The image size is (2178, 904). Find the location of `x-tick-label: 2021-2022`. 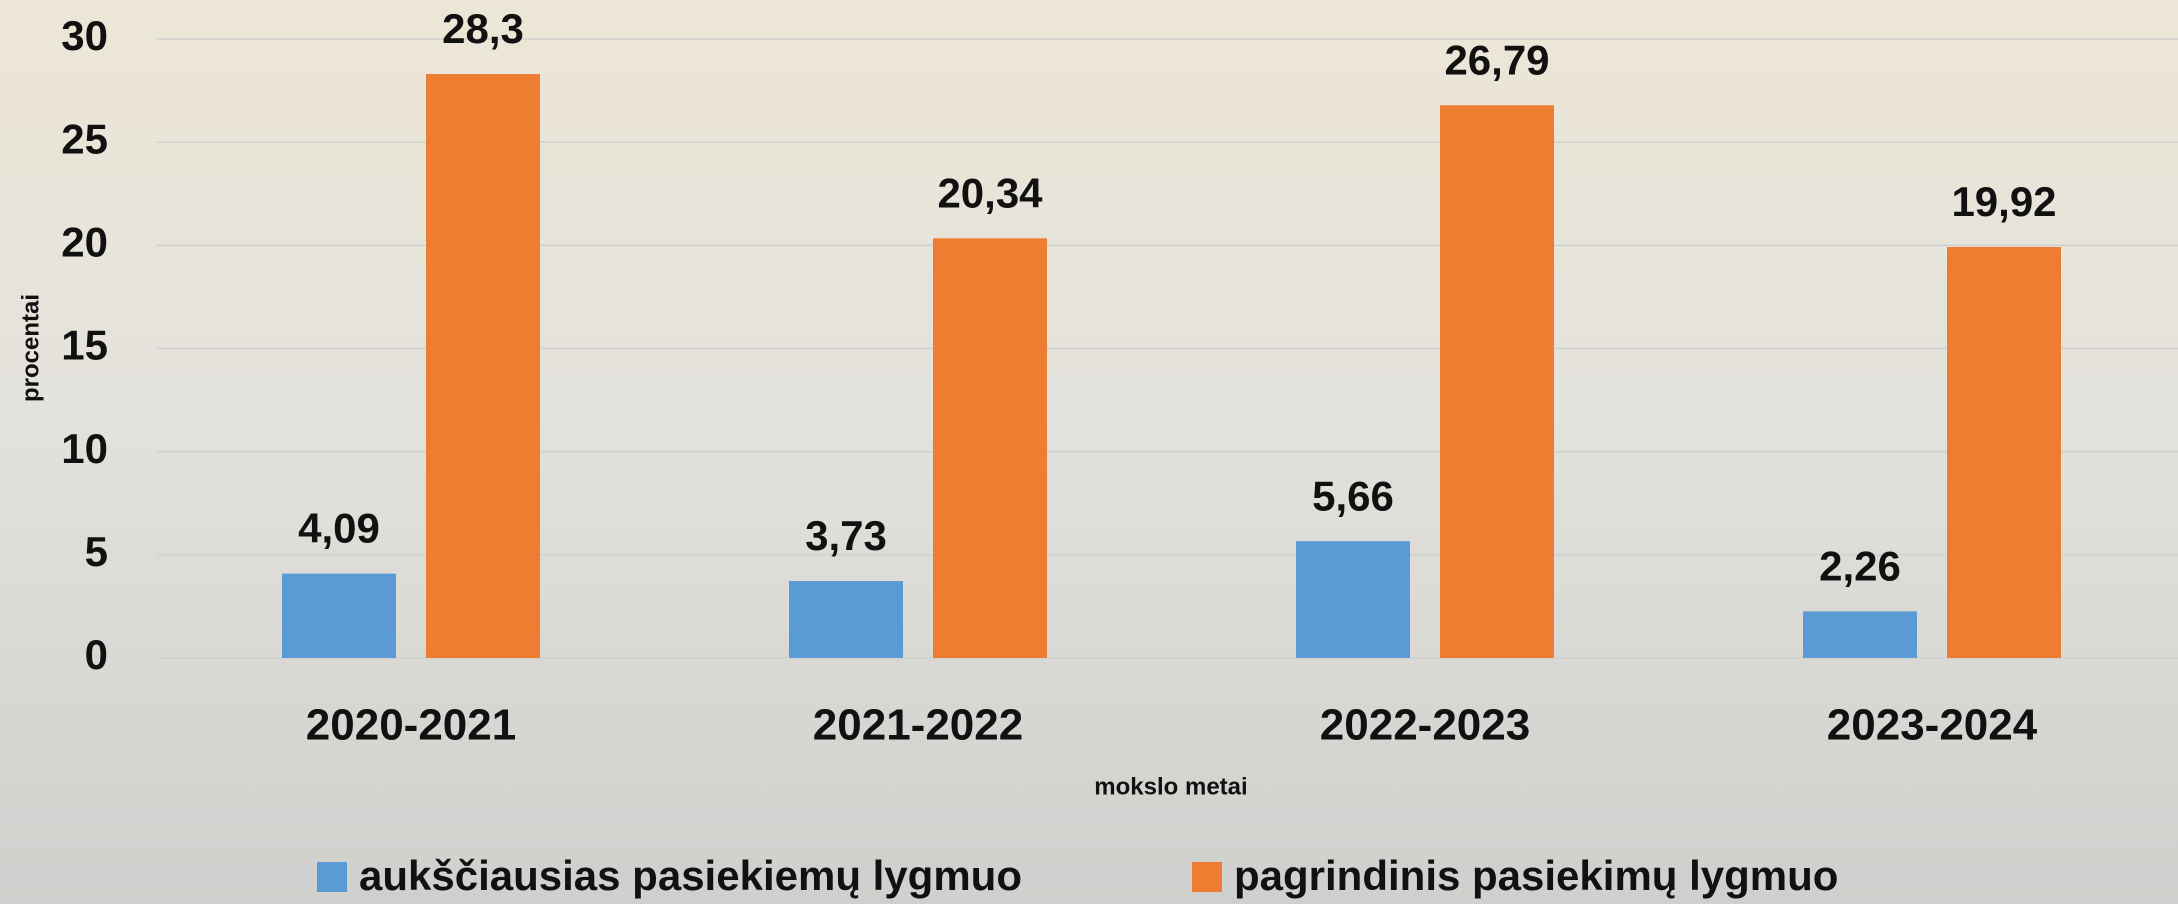

x-tick-label: 2021-2022 is located at coordinates (918, 725).